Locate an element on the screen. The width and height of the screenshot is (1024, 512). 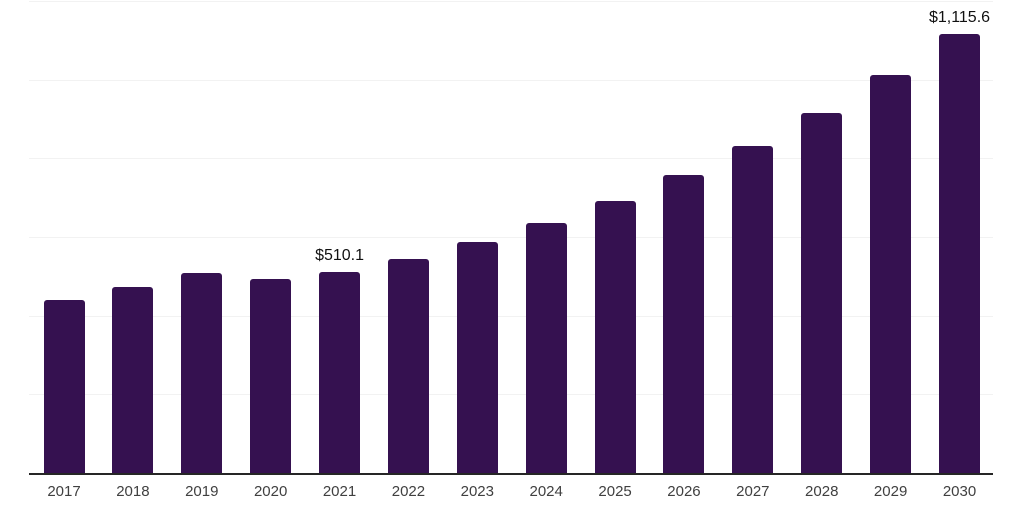
x-tick-label-2018: 2018 is located at coordinates (133, 491).